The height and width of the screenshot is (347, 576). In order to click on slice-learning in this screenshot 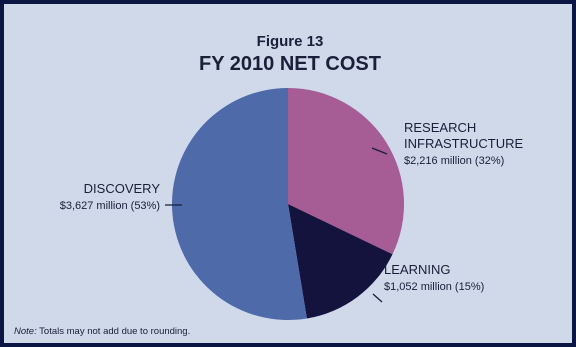, I will do `click(340, 261)`.